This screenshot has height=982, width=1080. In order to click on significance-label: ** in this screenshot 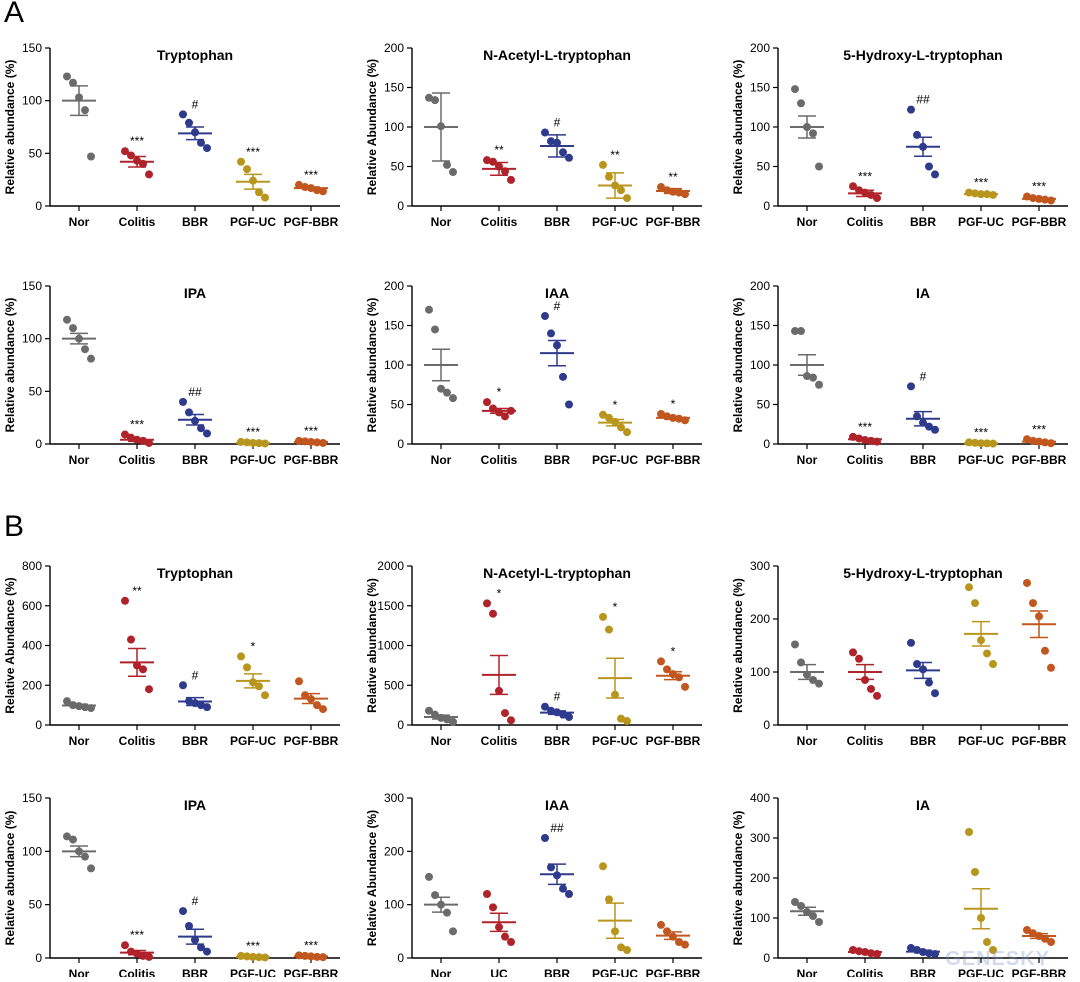, I will do `click(673, 177)`.